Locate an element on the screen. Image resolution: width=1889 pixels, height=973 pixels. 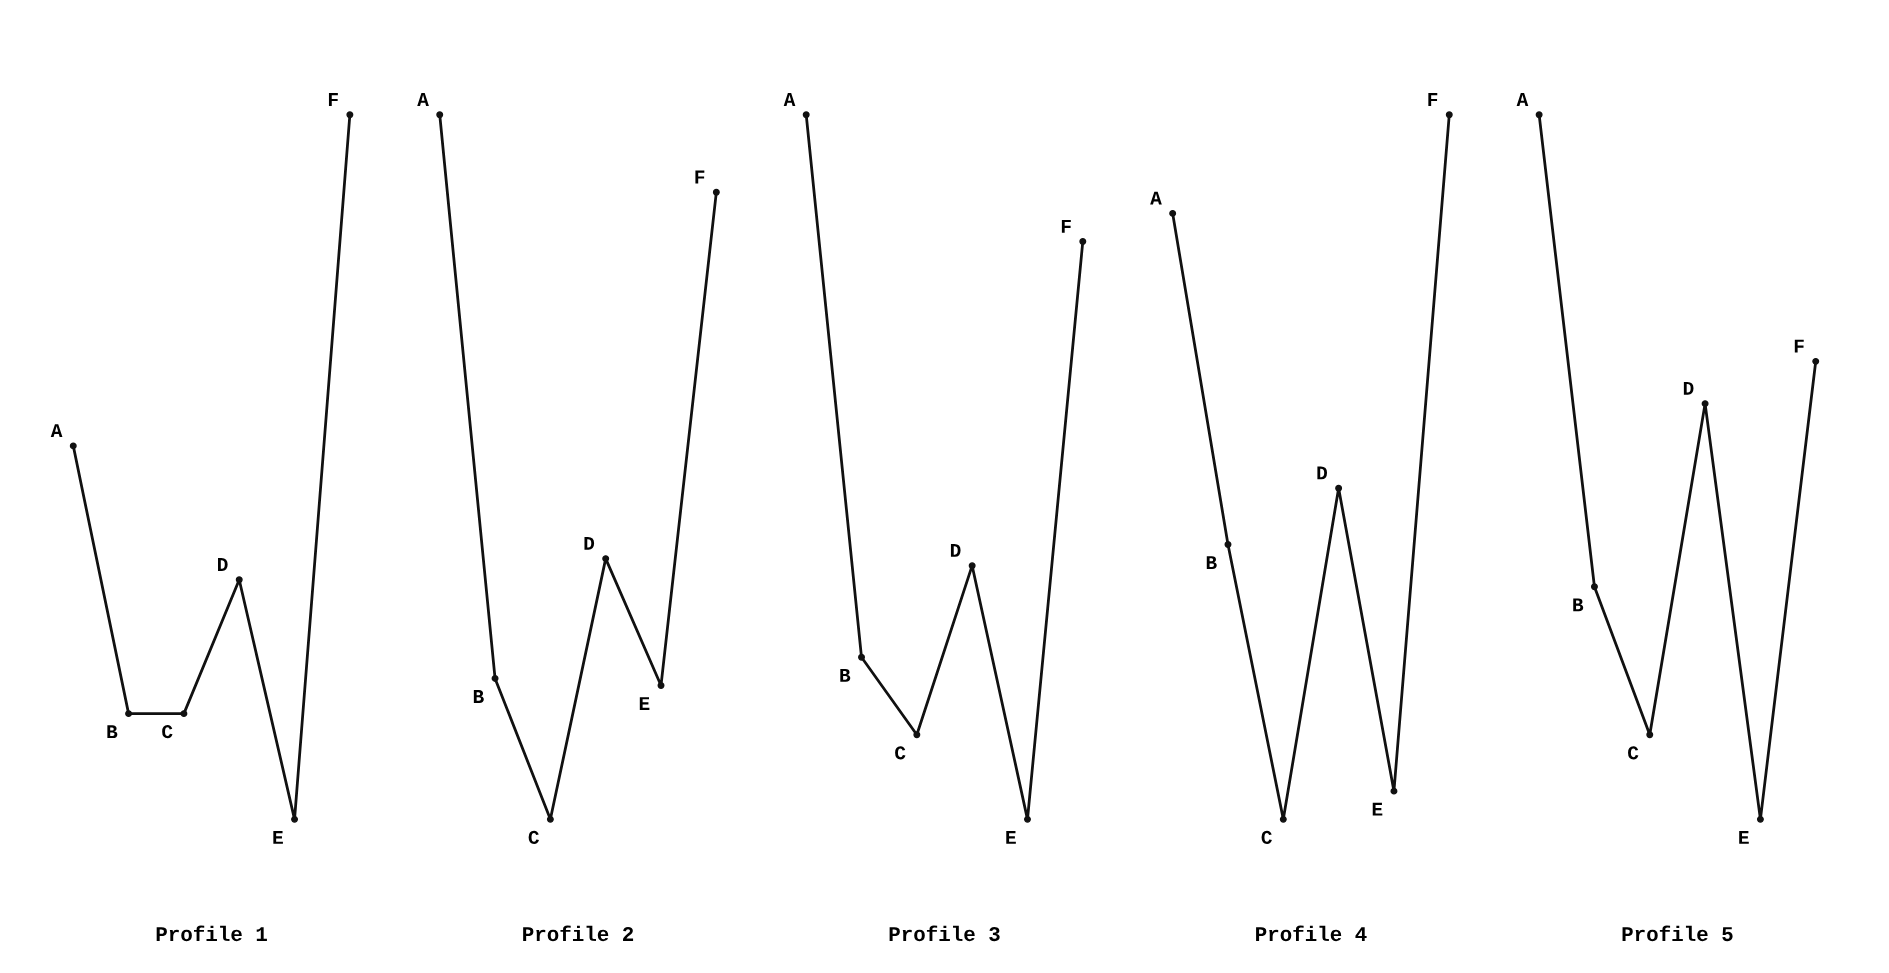
text: Profile 1 is located at coordinates (211, 933).